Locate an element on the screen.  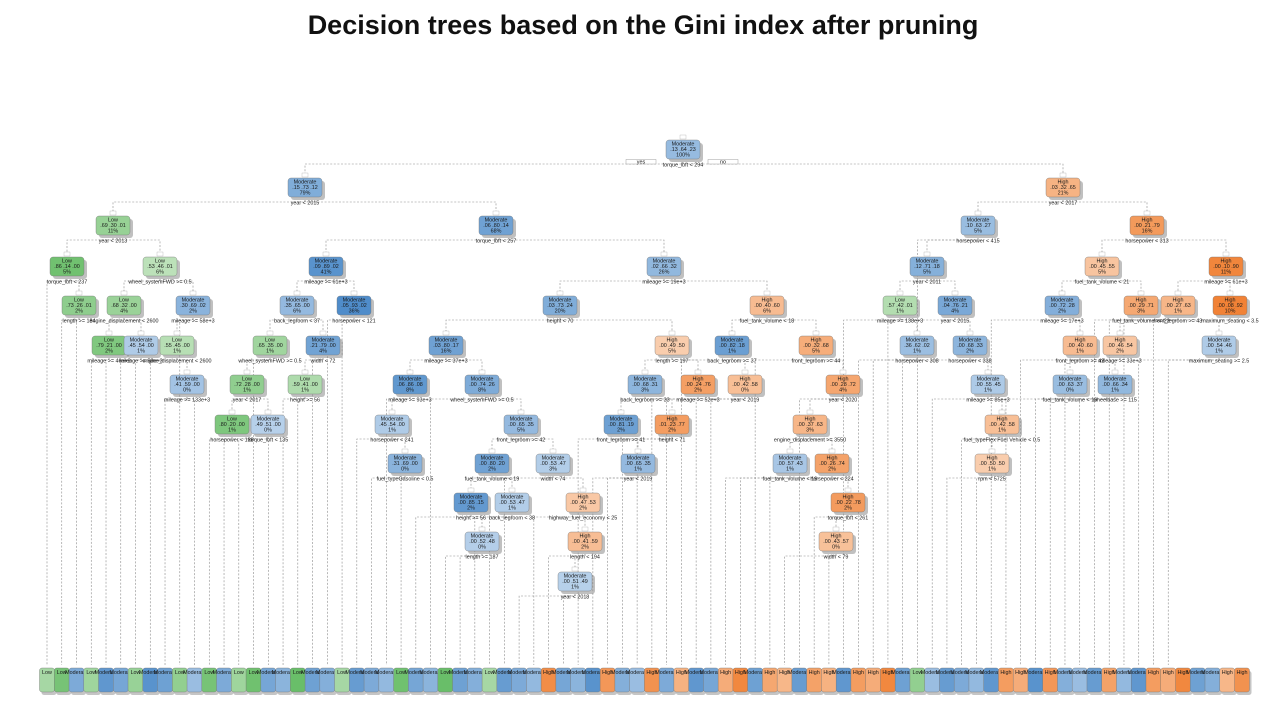
node-probs: .73 .26 .01 is located at coordinates (78, 306).